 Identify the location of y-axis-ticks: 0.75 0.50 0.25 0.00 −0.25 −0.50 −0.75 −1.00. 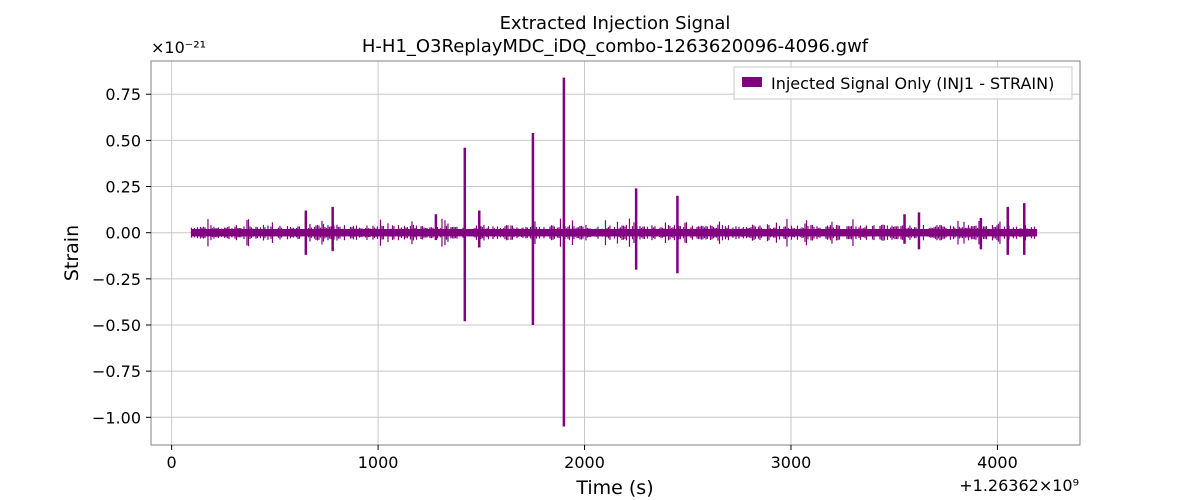
(121, 256).